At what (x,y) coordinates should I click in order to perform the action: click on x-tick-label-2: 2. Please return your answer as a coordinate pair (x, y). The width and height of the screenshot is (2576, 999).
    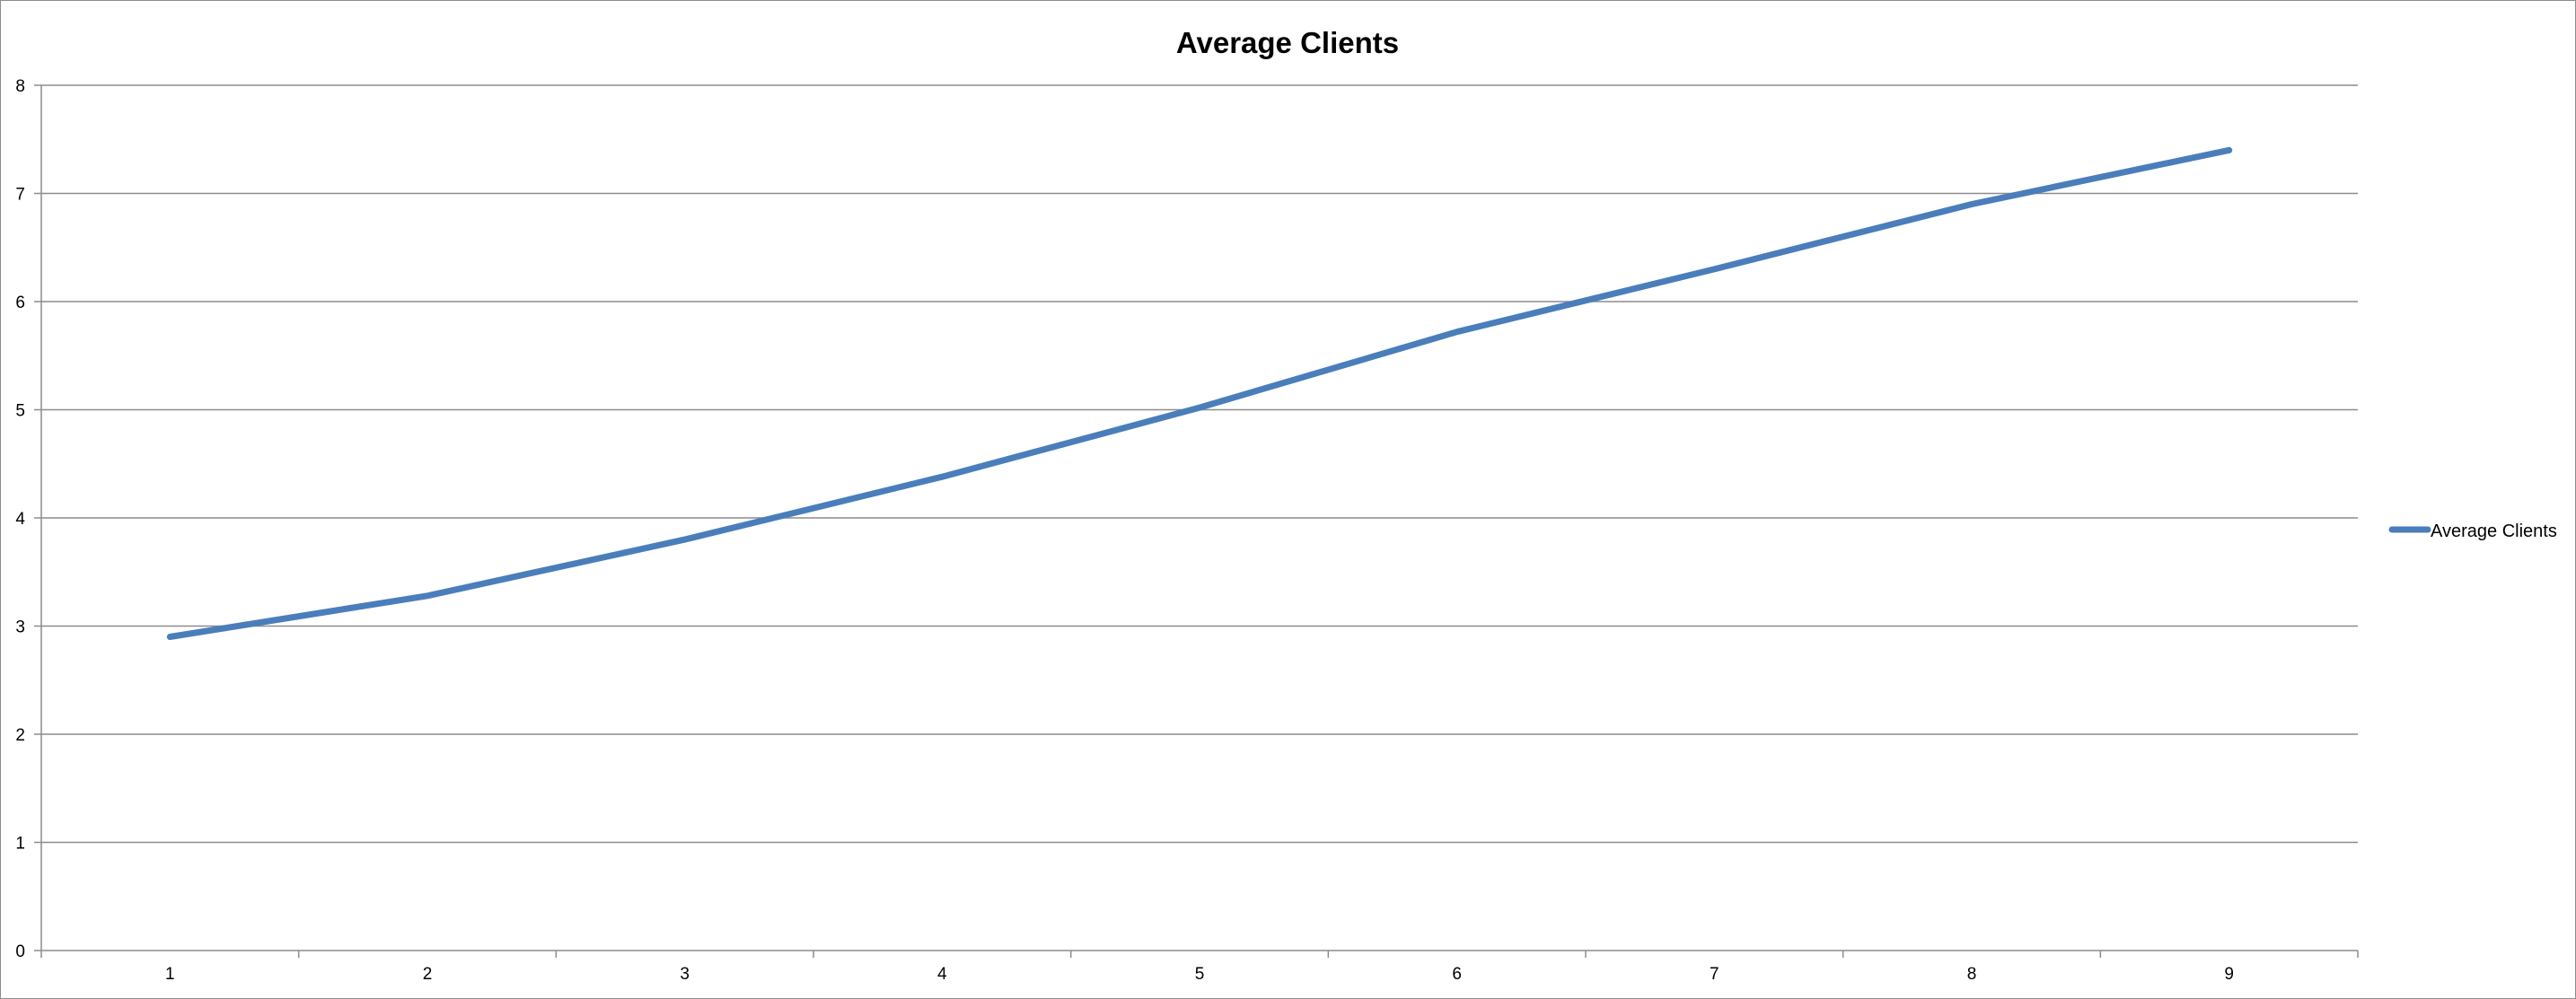
    Looking at the image, I should click on (428, 974).